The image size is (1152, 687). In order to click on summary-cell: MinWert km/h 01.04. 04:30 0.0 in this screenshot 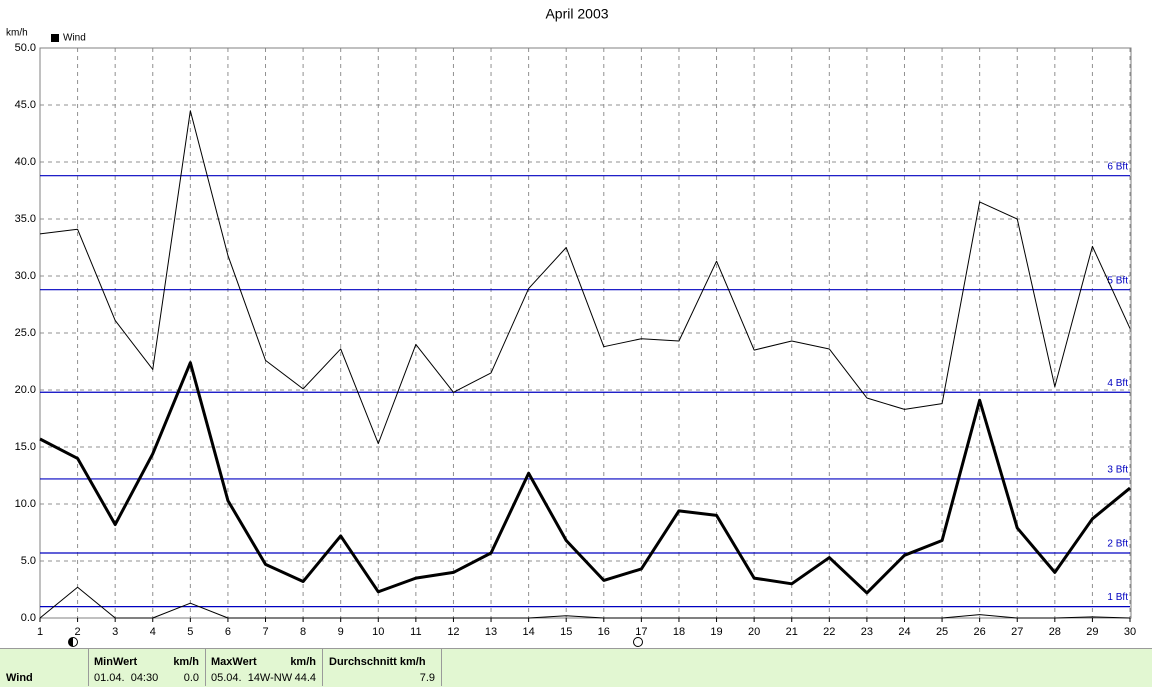, I will do `click(147, 667)`.